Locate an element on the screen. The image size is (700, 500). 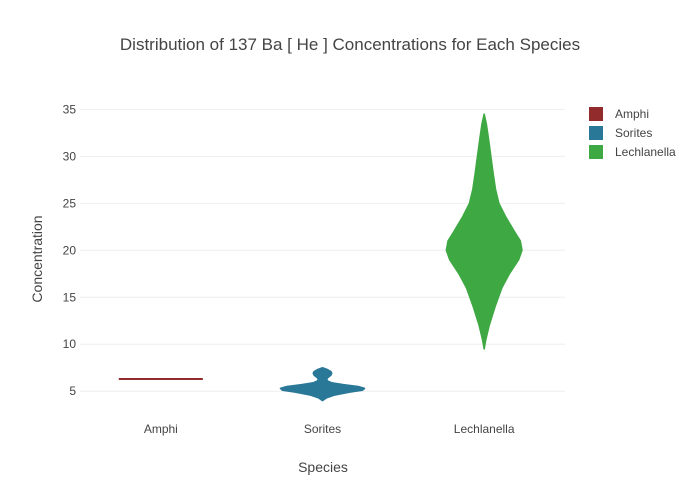
legend-label-sorites: Sorites is located at coordinates (633, 133).